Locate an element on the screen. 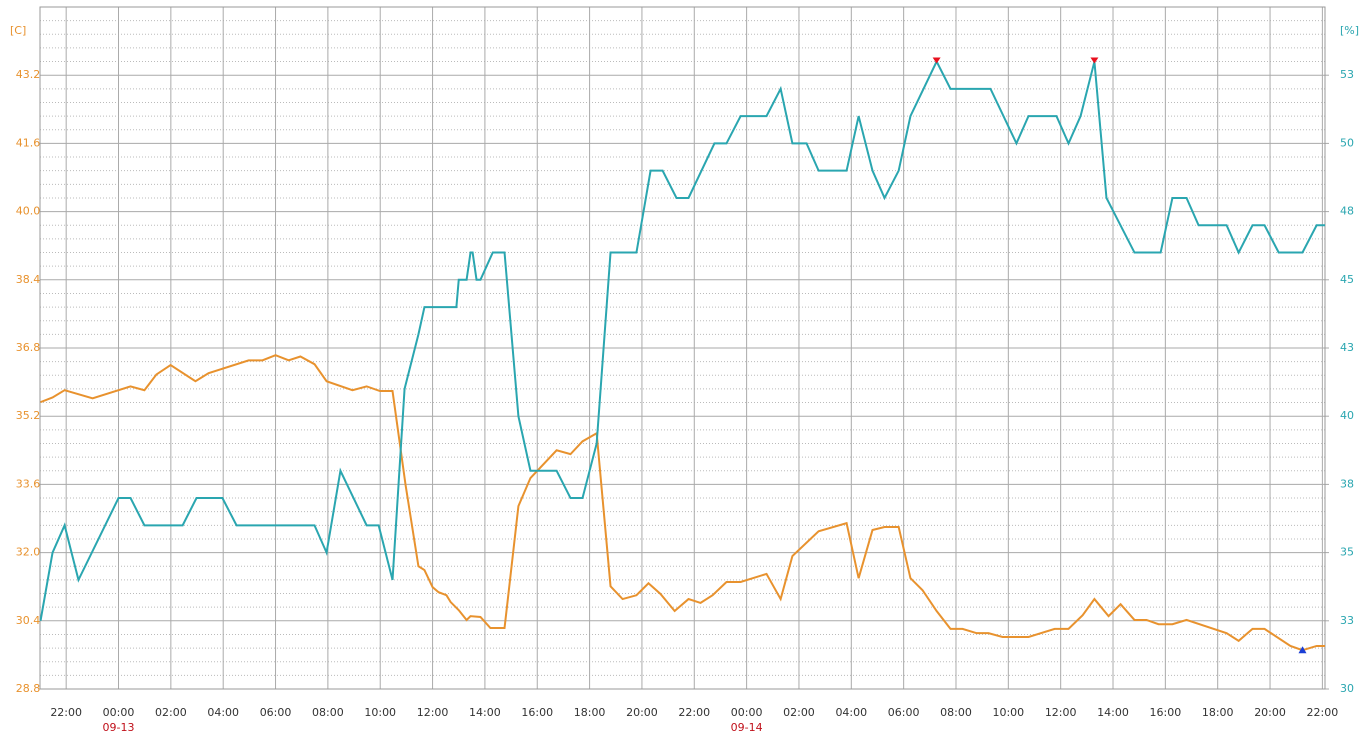 Image resolution: width=1363 pixels, height=739 pixels. date-label: 09-14 is located at coordinates (747, 727).